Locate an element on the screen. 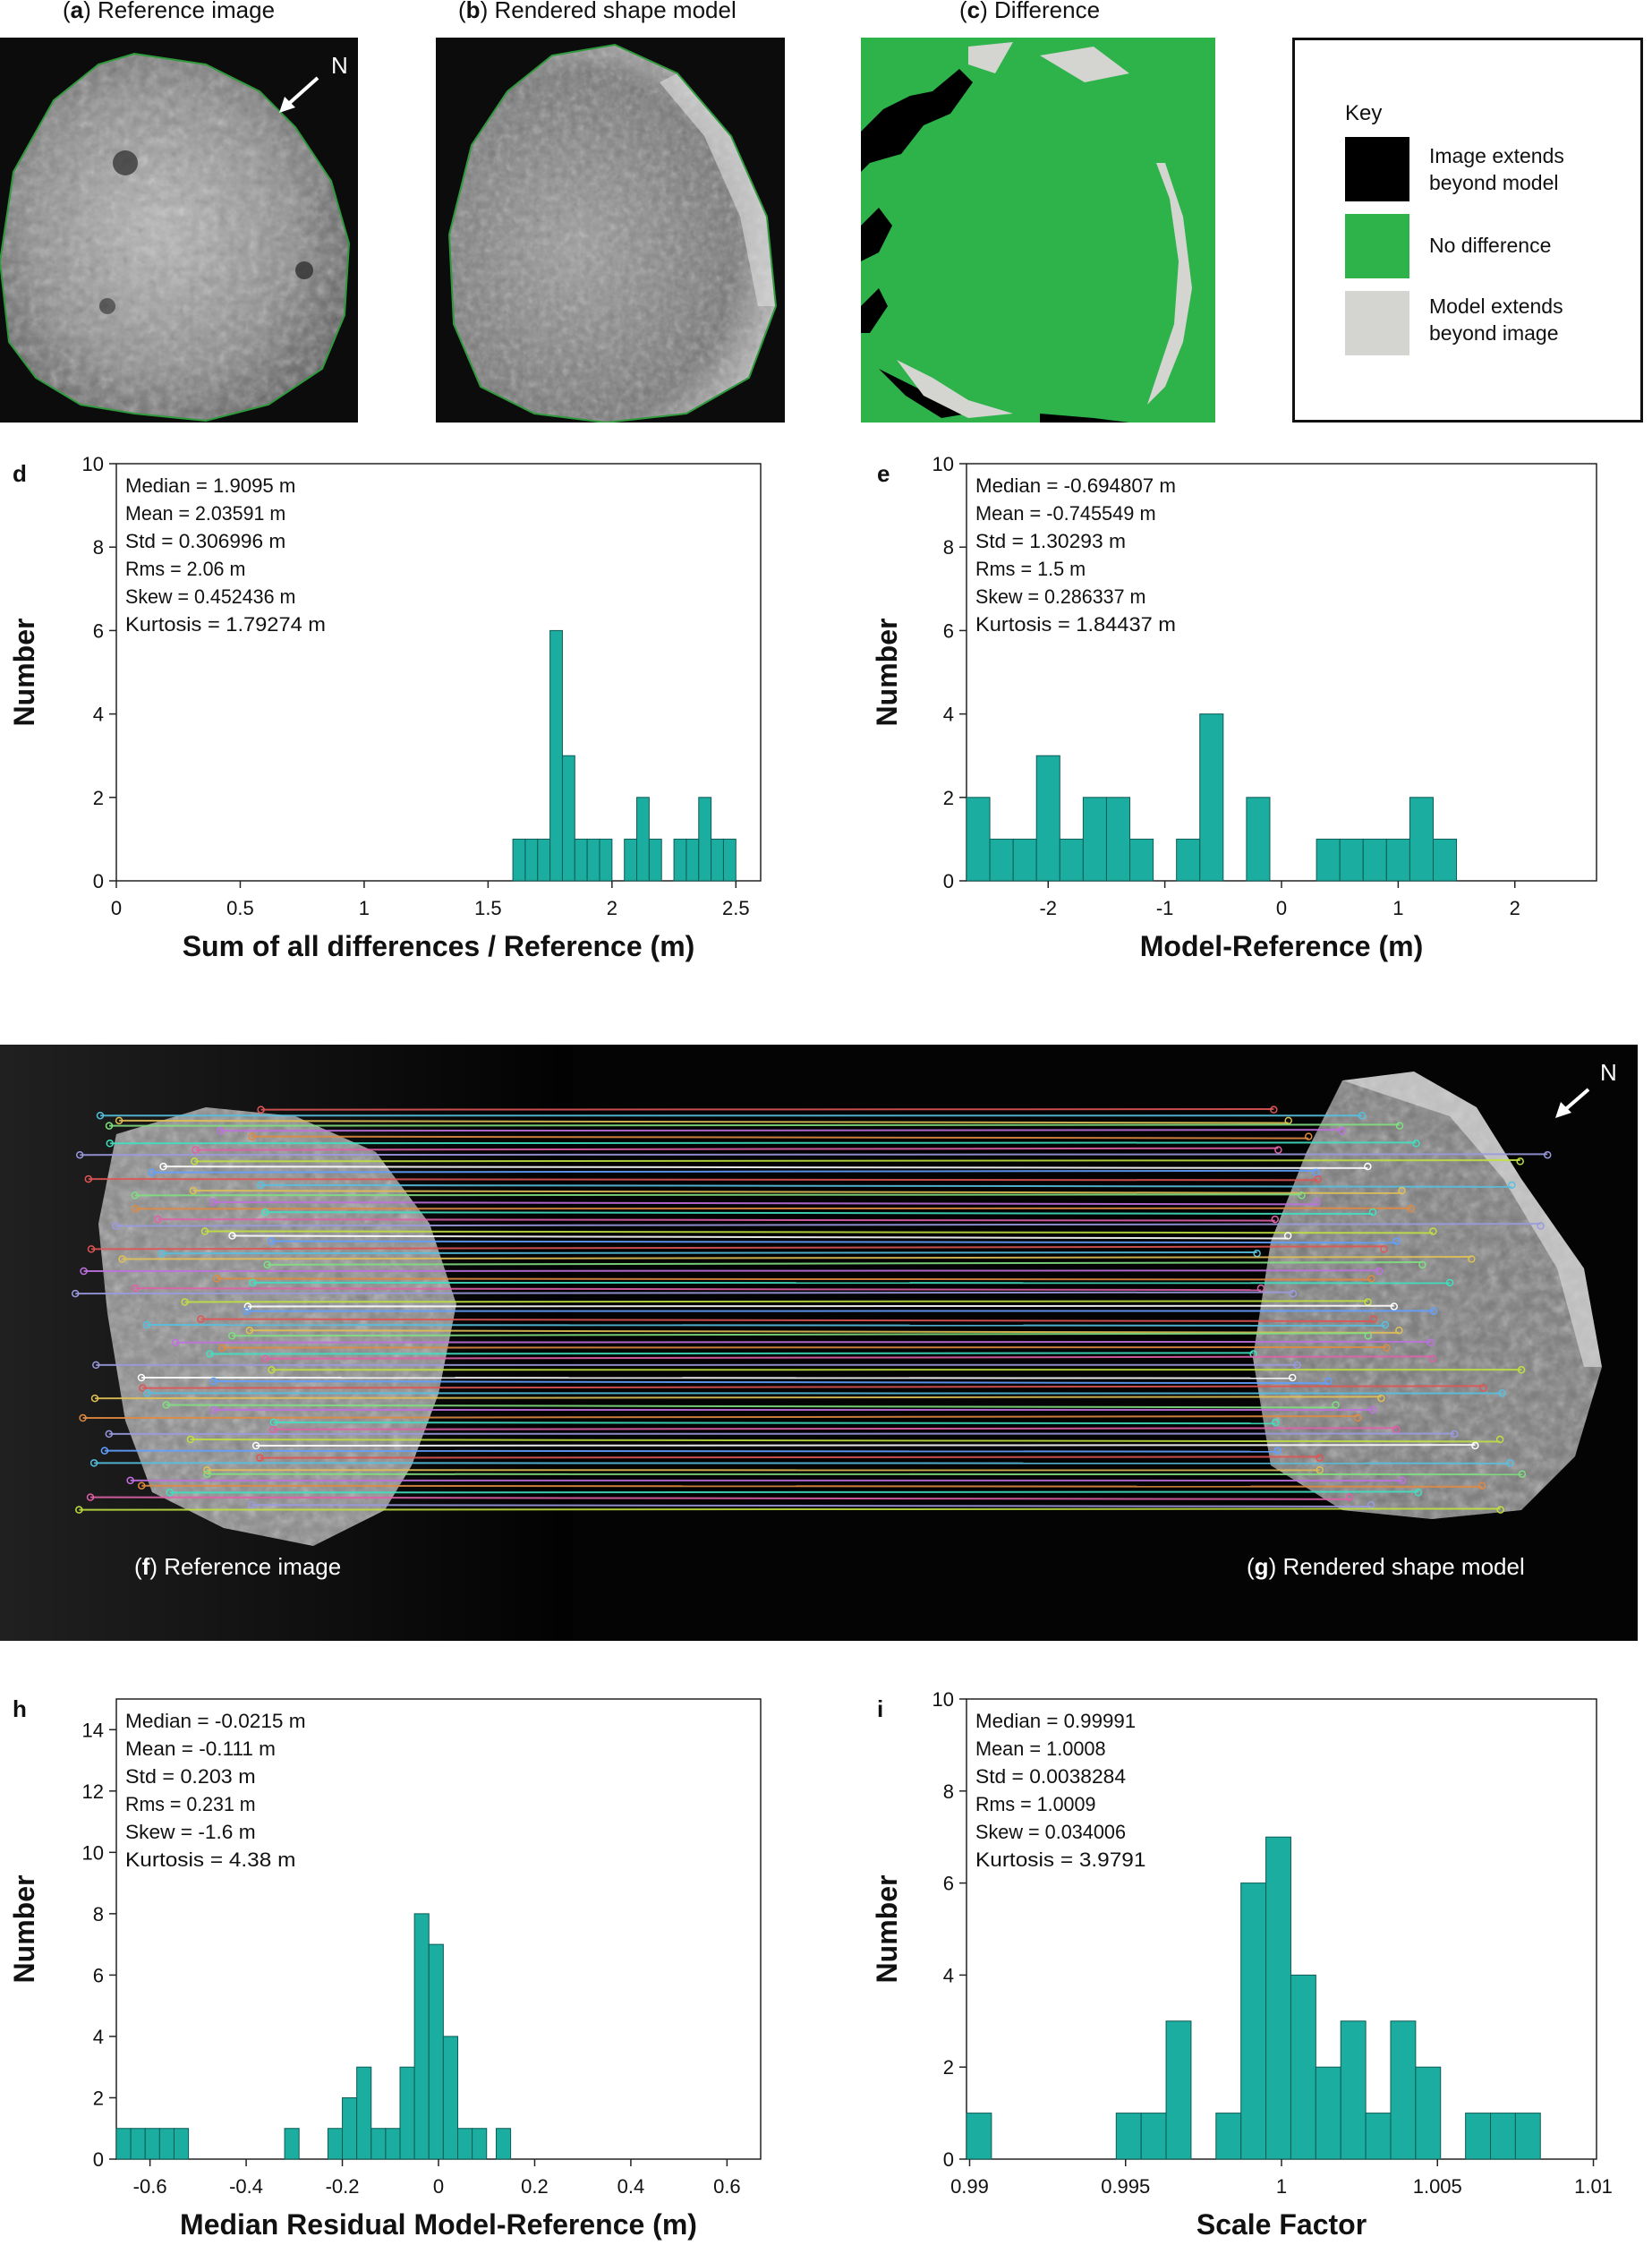 This screenshot has width=1652, height=2254. key-swatch-grey is located at coordinates (1377, 323).